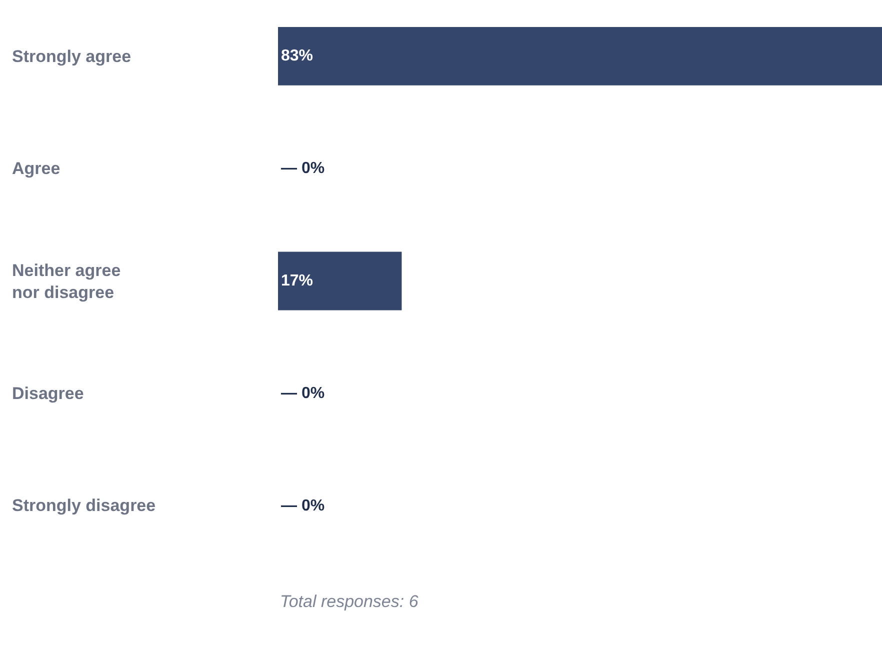  Describe the element at coordinates (297, 56) in the screenshot. I see `data-label: 83%` at that location.